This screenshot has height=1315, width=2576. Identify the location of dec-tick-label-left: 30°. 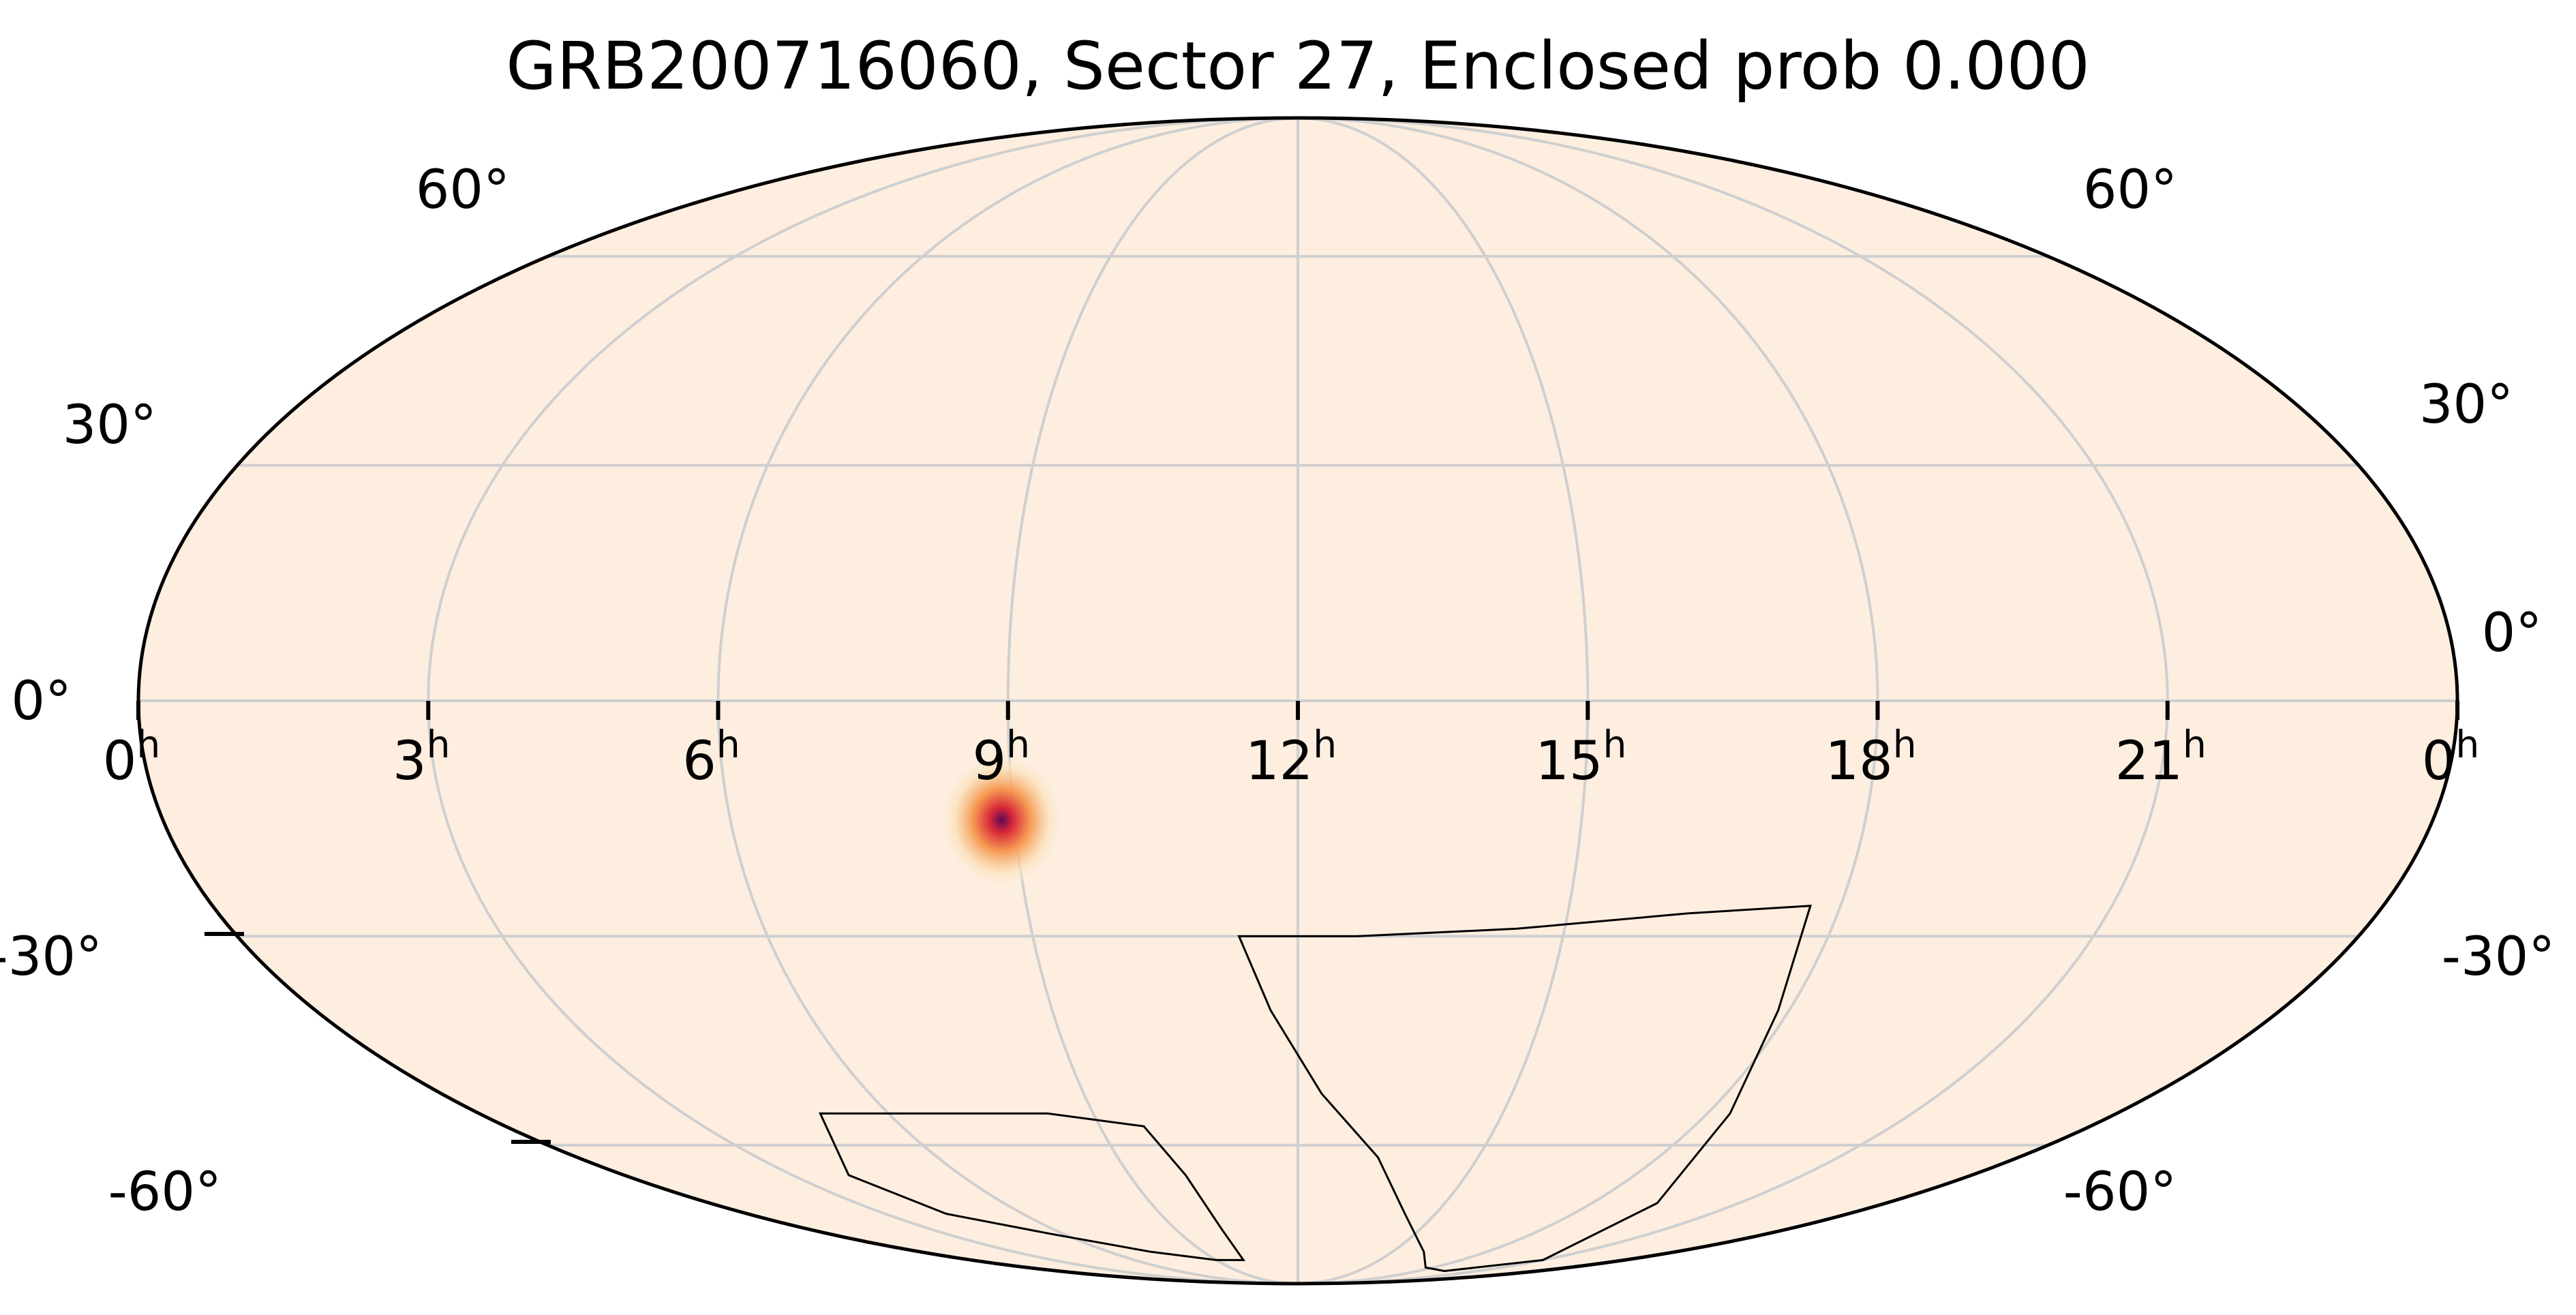
(110, 425).